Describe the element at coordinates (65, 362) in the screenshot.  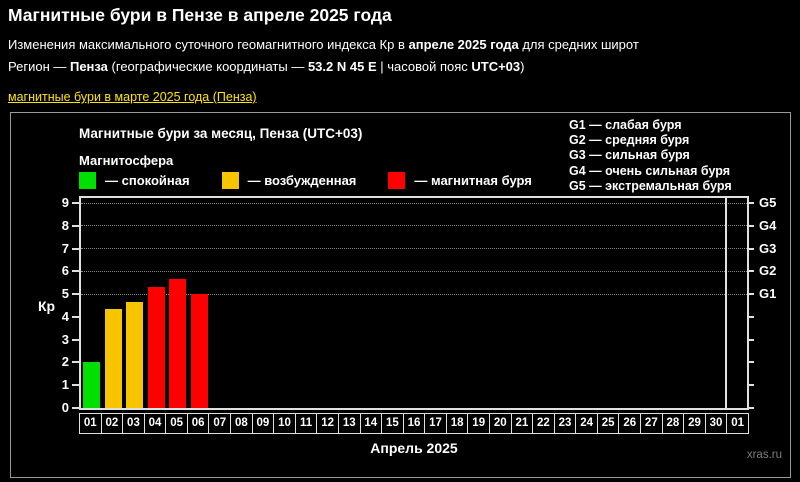
I see `y-axis-tick-label-2: 2` at that location.